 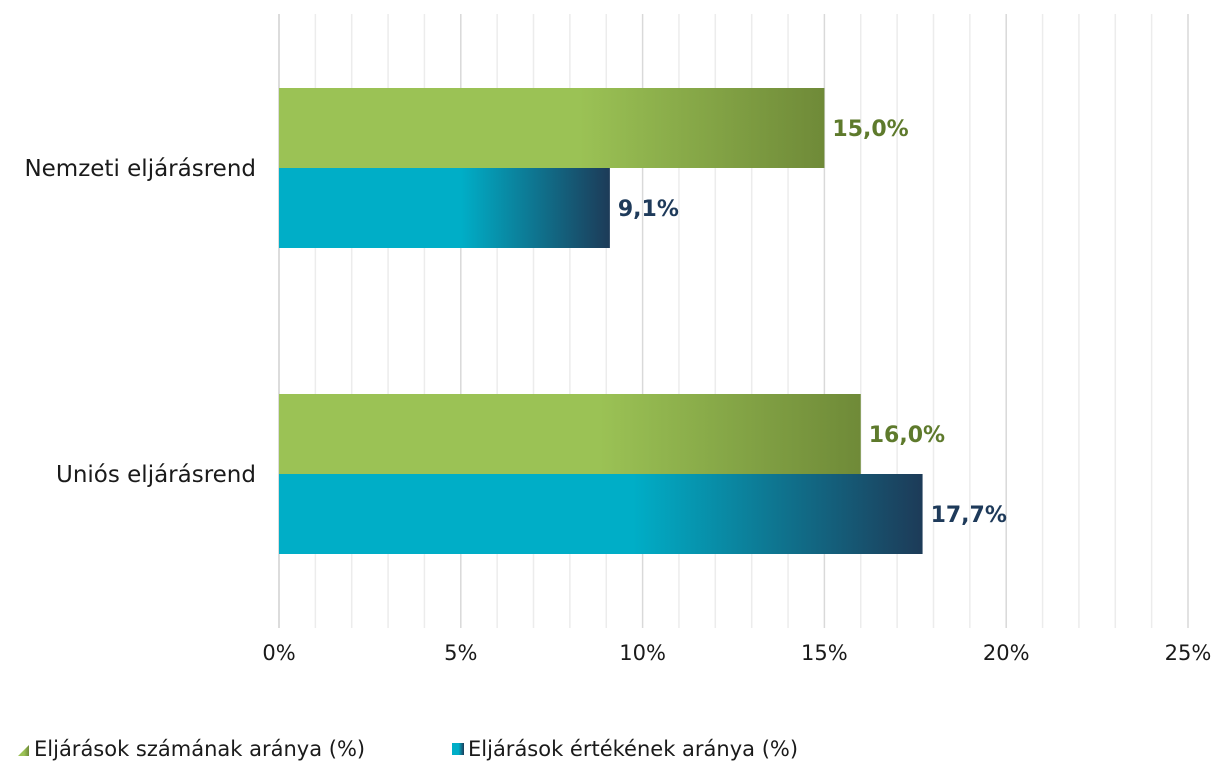 I want to click on x-tick-label: 25%, so click(x=1188, y=653).